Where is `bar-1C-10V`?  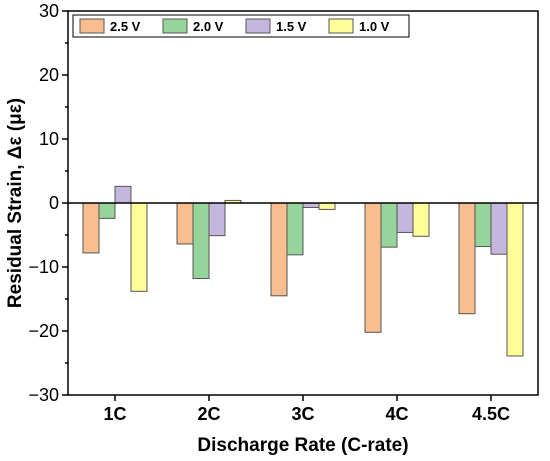 bar-1C-10V is located at coordinates (139, 247).